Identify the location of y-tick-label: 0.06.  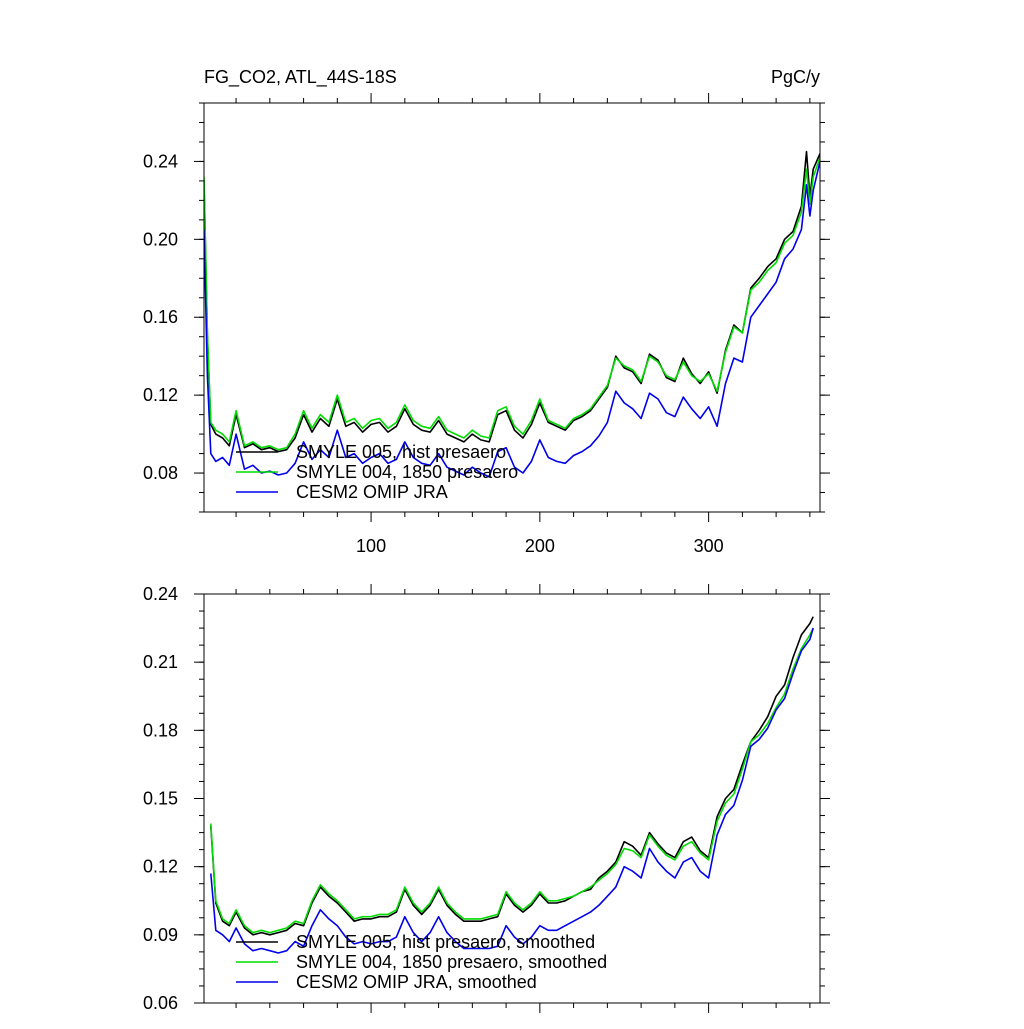
(160, 1003).